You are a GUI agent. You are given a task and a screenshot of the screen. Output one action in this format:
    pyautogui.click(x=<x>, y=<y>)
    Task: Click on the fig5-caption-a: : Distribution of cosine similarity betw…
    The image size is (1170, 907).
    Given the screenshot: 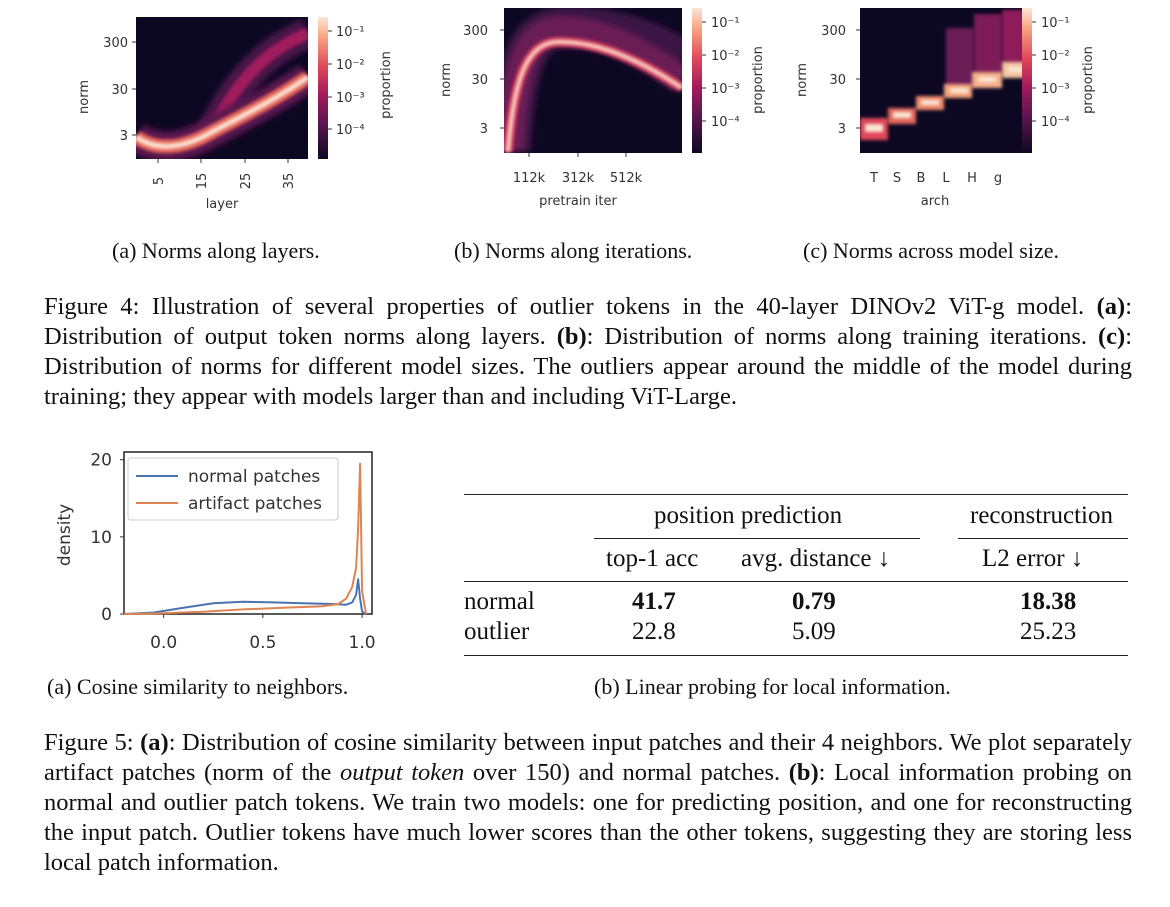 What is the action you would take?
    pyautogui.click(x=588, y=757)
    